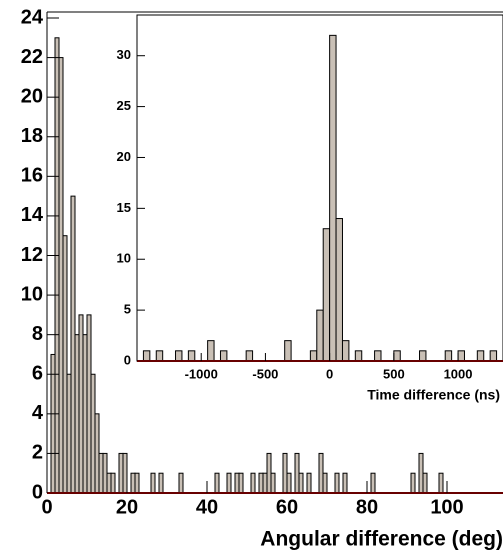  Describe the element at coordinates (124, 105) in the screenshot. I see `y-tick-label: 25` at that location.